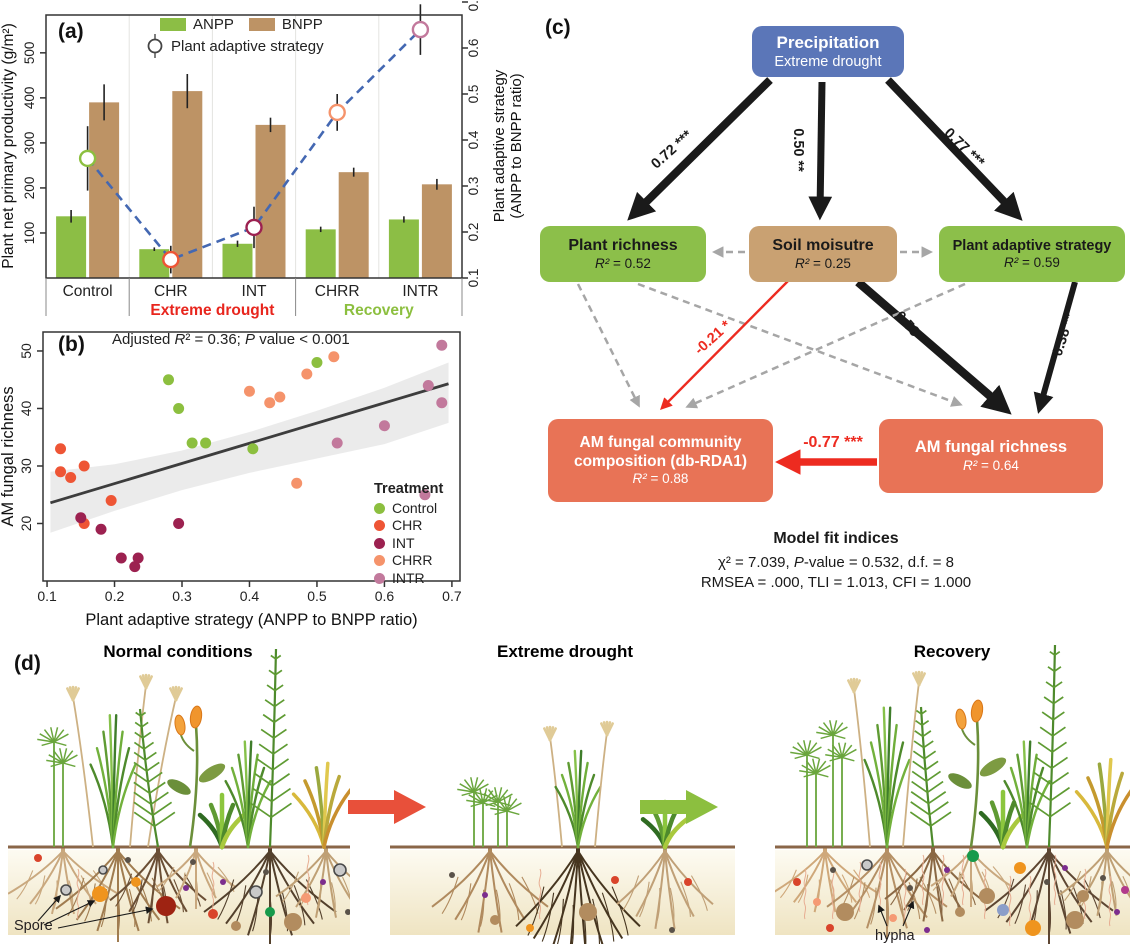 The height and width of the screenshot is (944, 1130). I want to click on y-axis-tick-label: 300, so click(29, 143).